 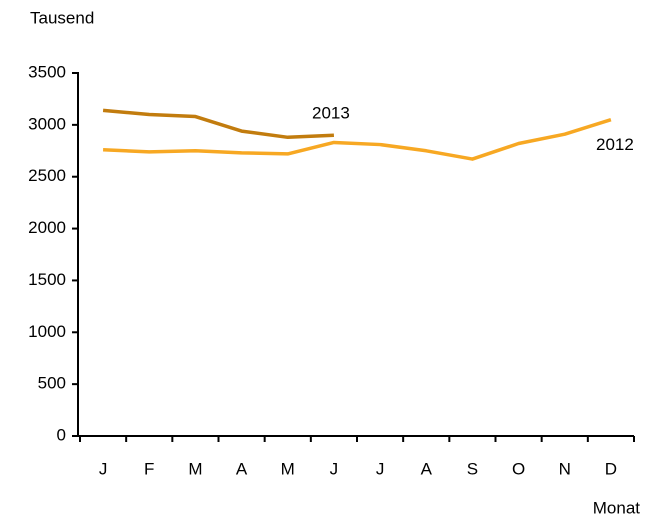 I want to click on x-tick-label: O, so click(x=518, y=468).